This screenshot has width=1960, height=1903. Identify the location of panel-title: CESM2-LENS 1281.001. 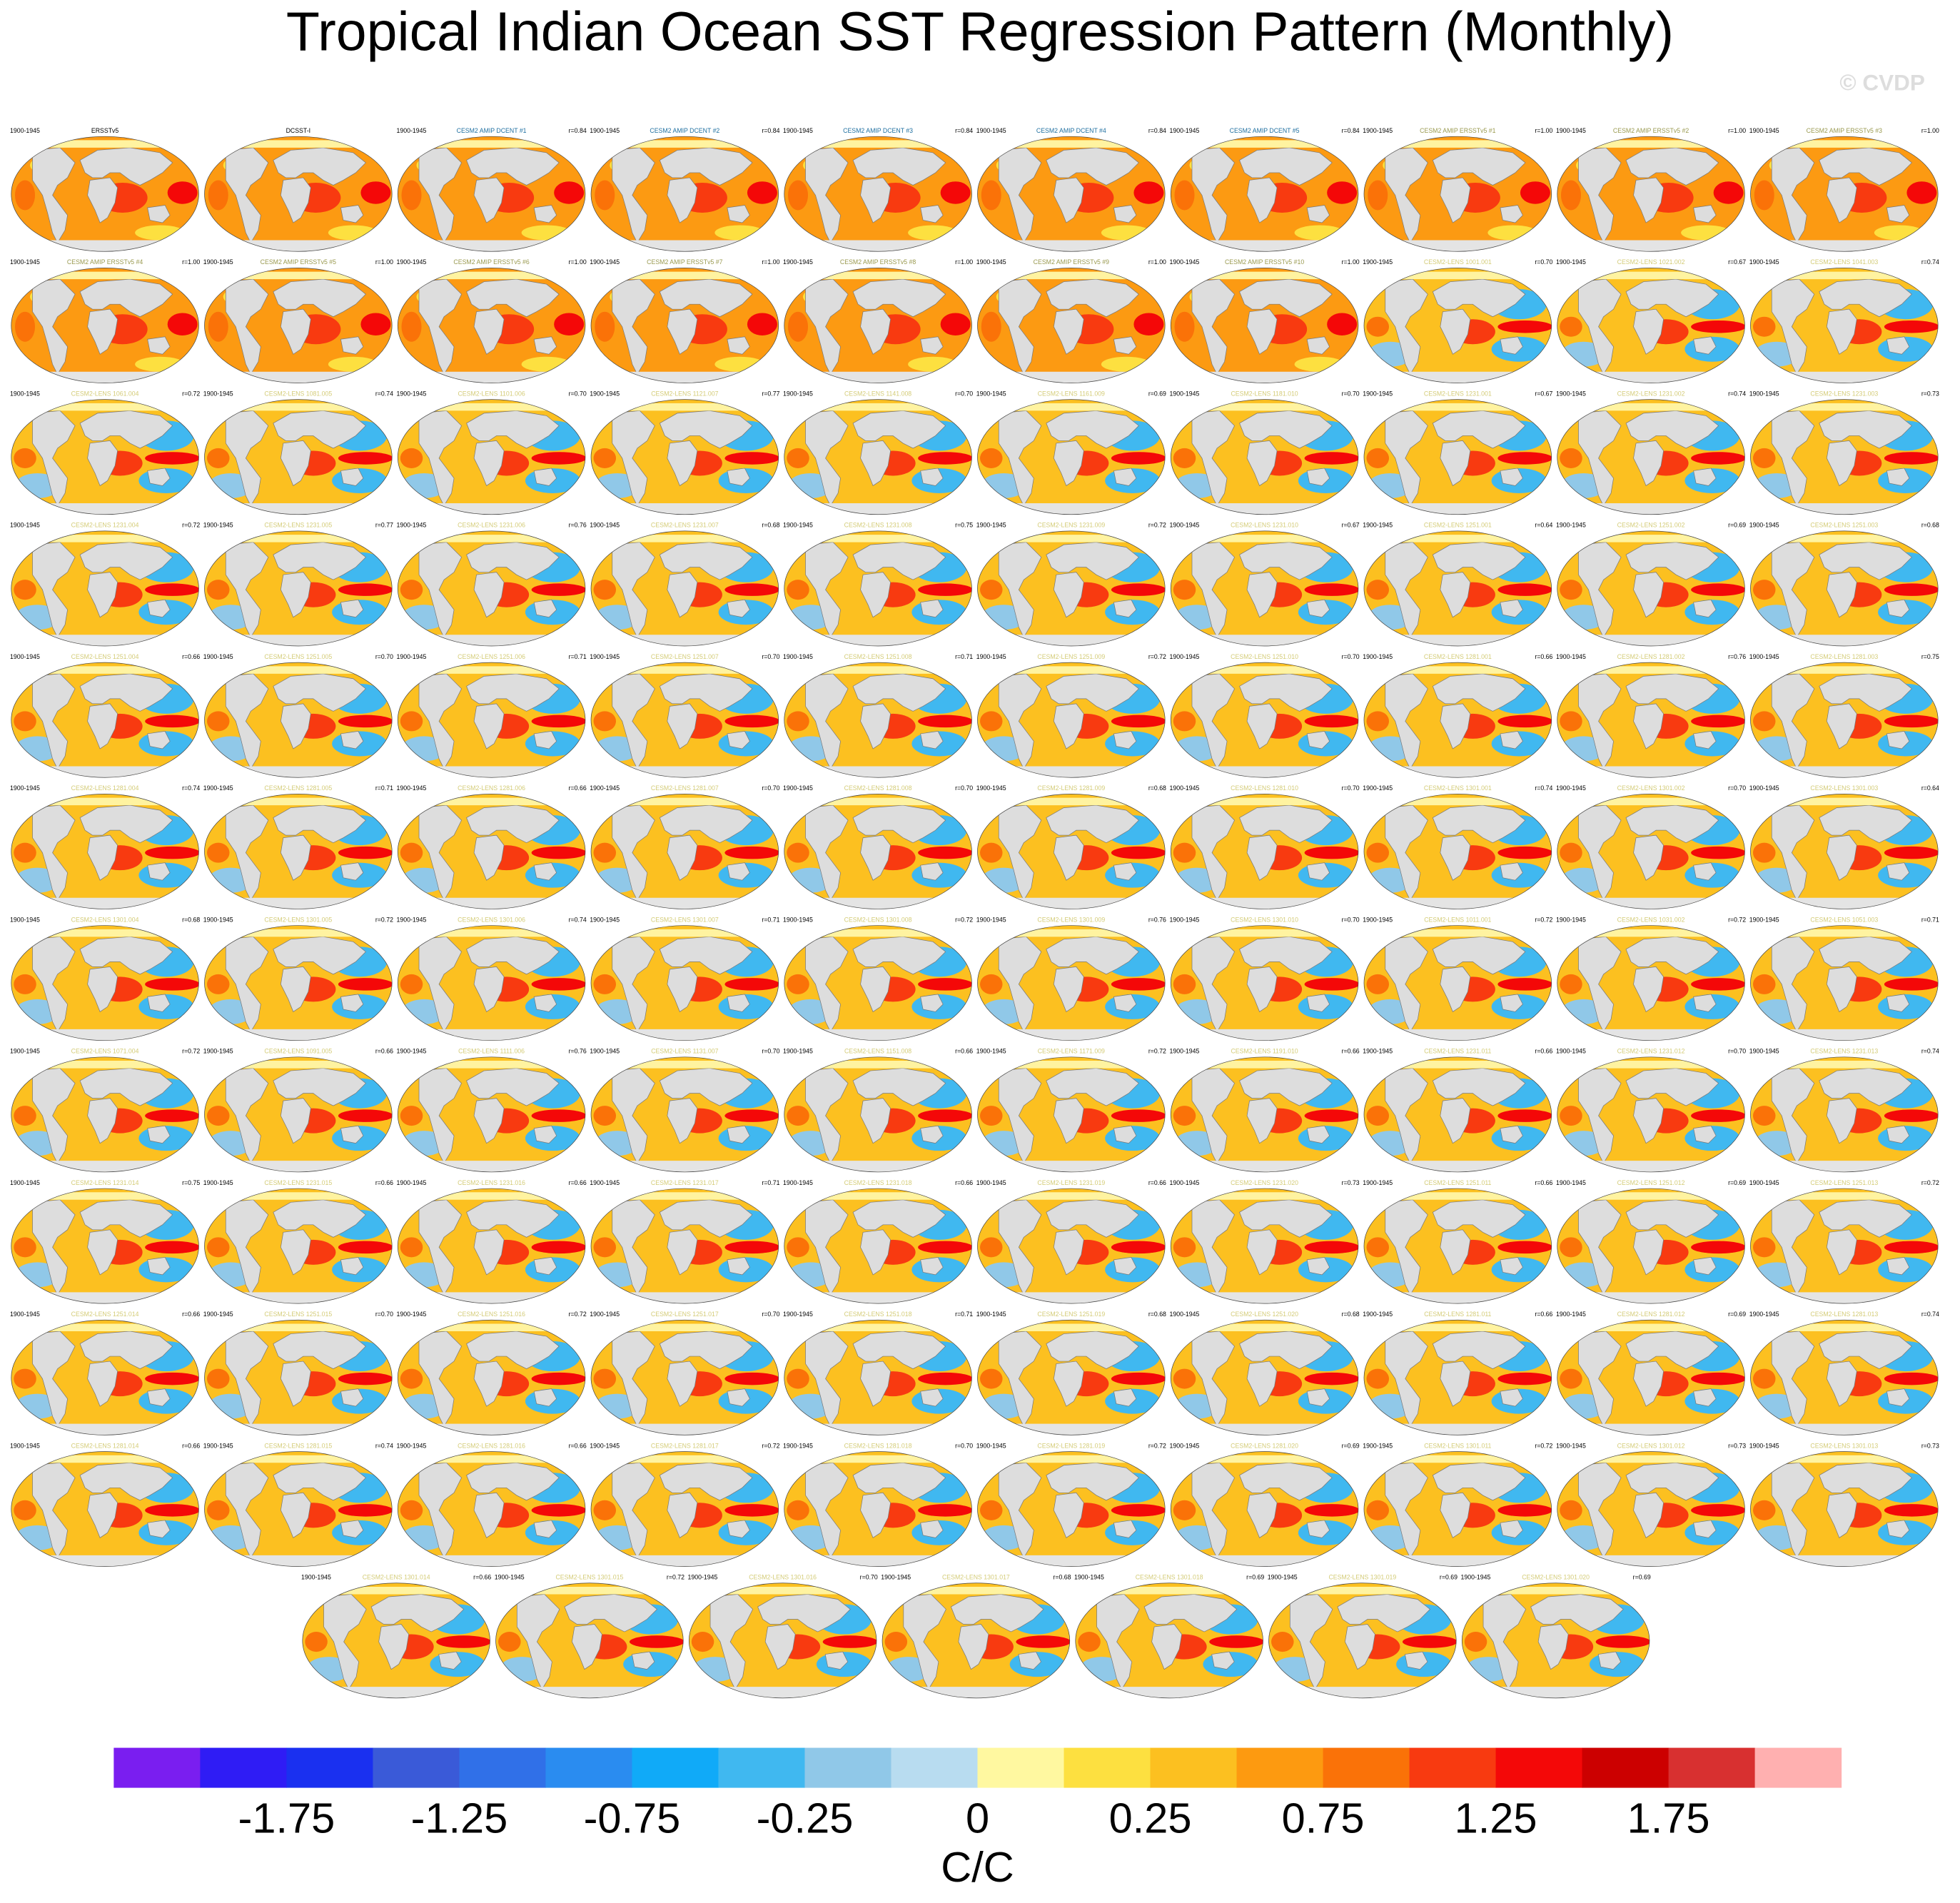
(1458, 656).